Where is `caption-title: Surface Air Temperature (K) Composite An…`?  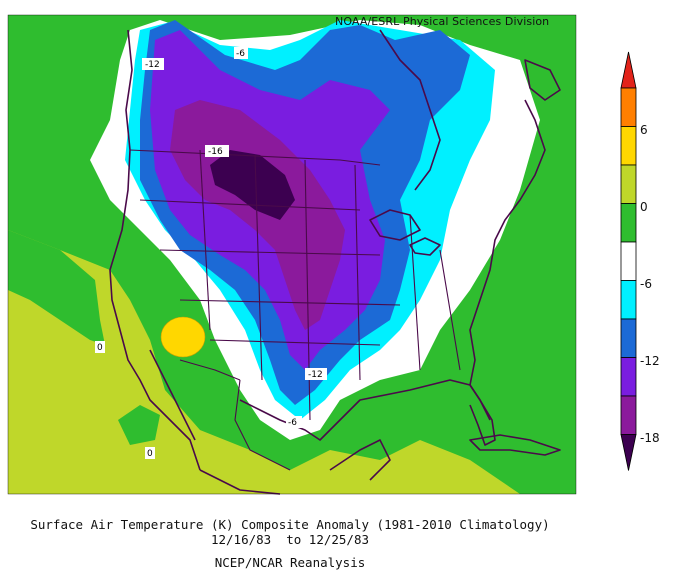
caption-title: Surface Air Temperature (K) Composite An… is located at coordinates (290, 524).